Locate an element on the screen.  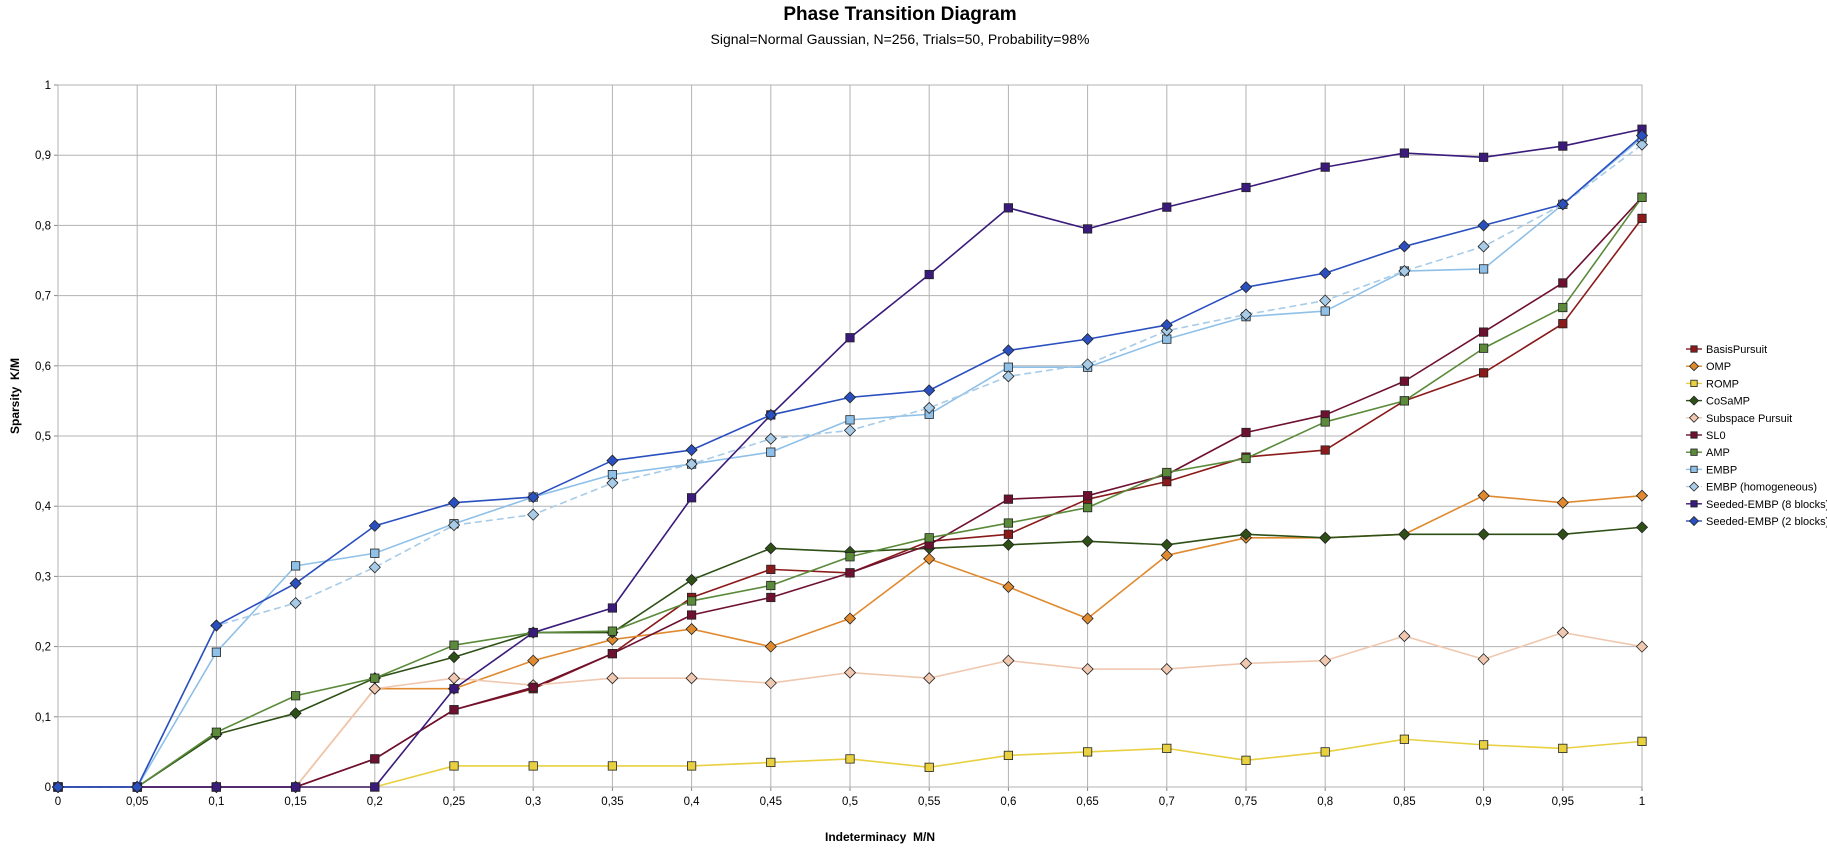
x-tick-label: 0,1 is located at coordinates (216, 802).